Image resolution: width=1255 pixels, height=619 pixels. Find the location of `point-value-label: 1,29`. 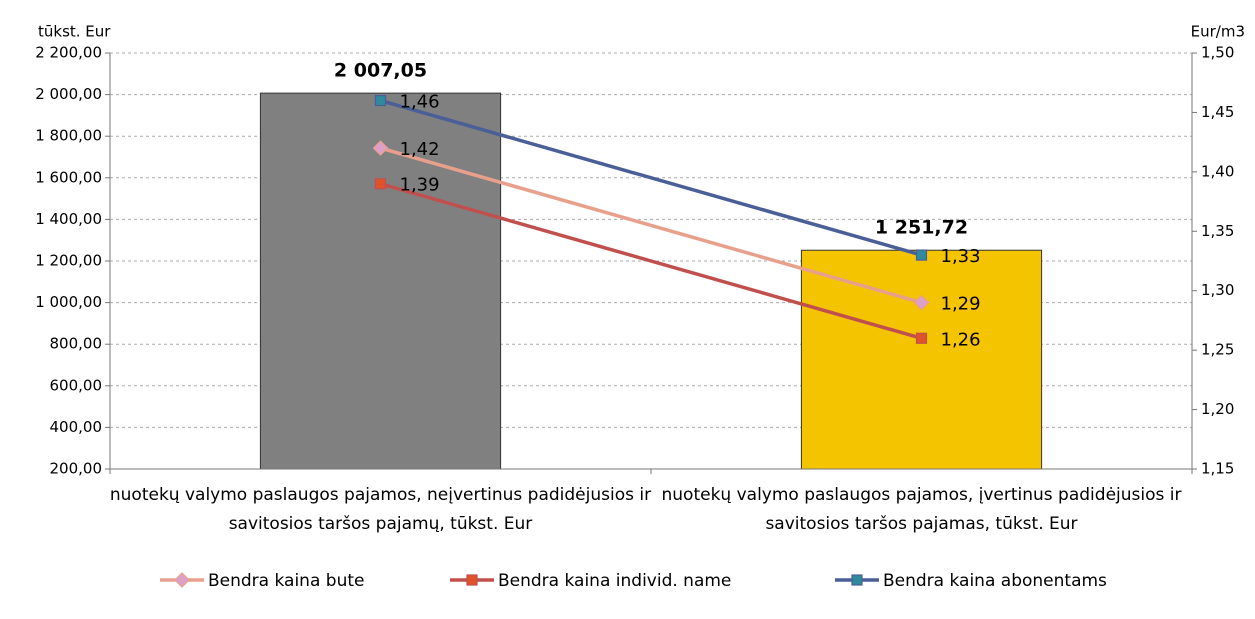

point-value-label: 1,29 is located at coordinates (961, 304).